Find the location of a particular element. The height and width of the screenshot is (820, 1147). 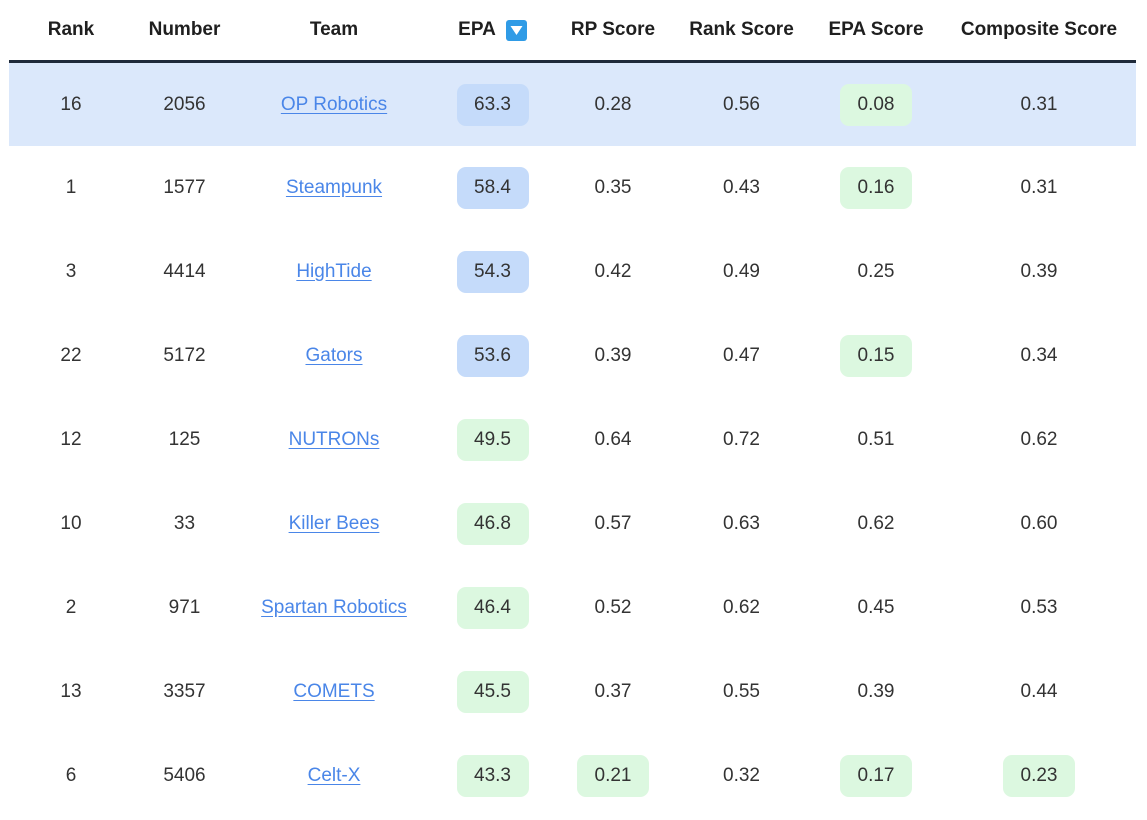

rank-cell: 6 is located at coordinates (71, 776).